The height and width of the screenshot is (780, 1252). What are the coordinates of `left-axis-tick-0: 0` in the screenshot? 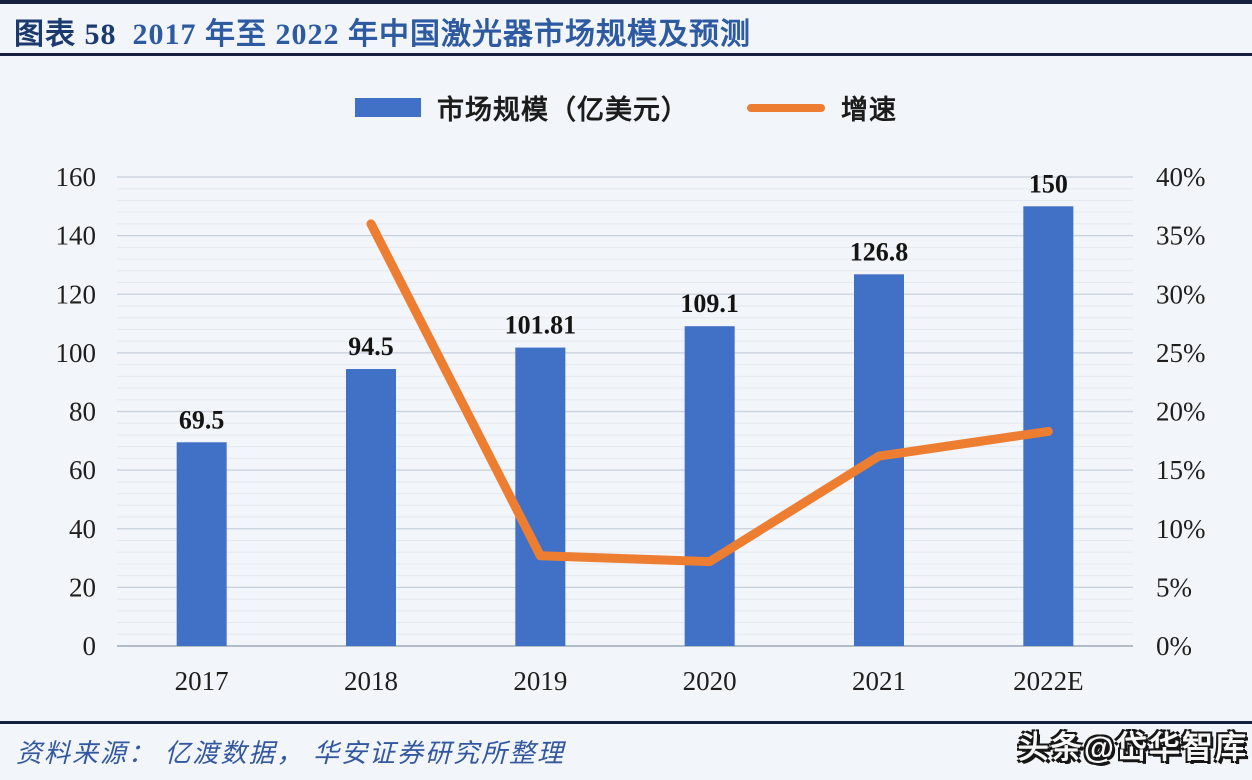 It's located at (90, 646).